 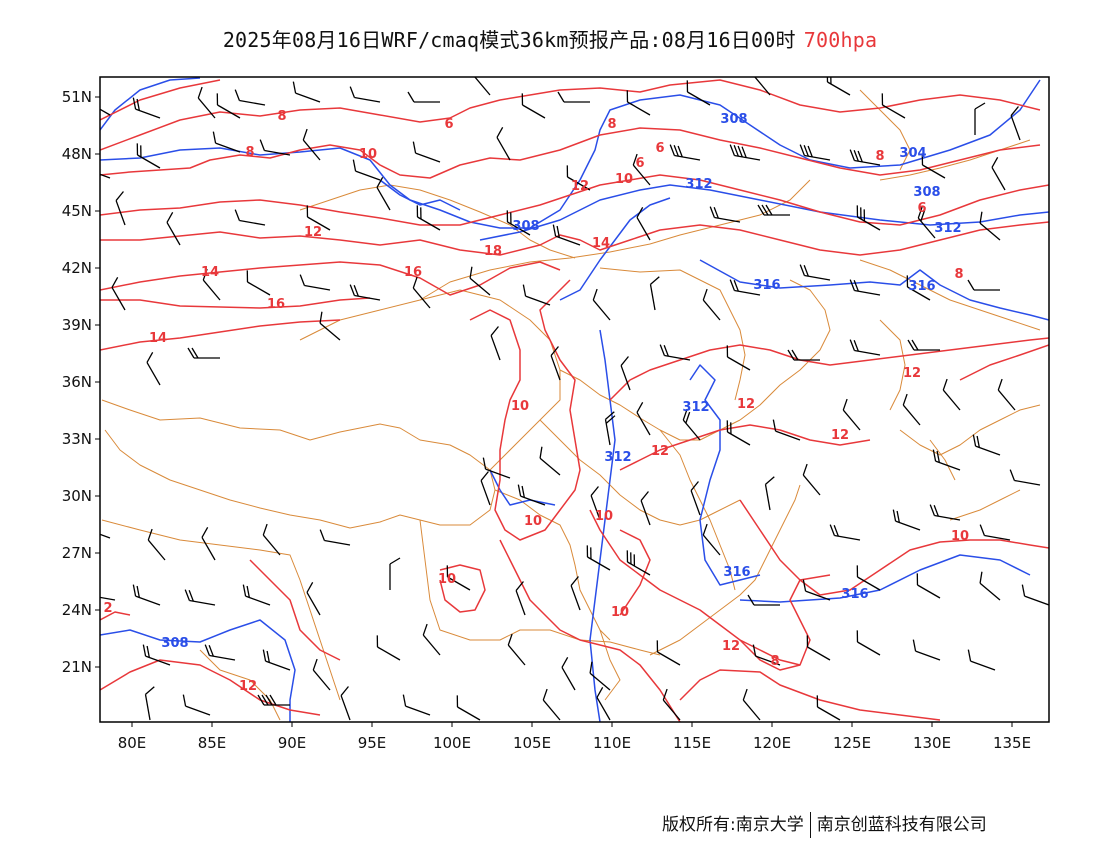 I want to click on lon-label: 125E, so click(x=852, y=743).